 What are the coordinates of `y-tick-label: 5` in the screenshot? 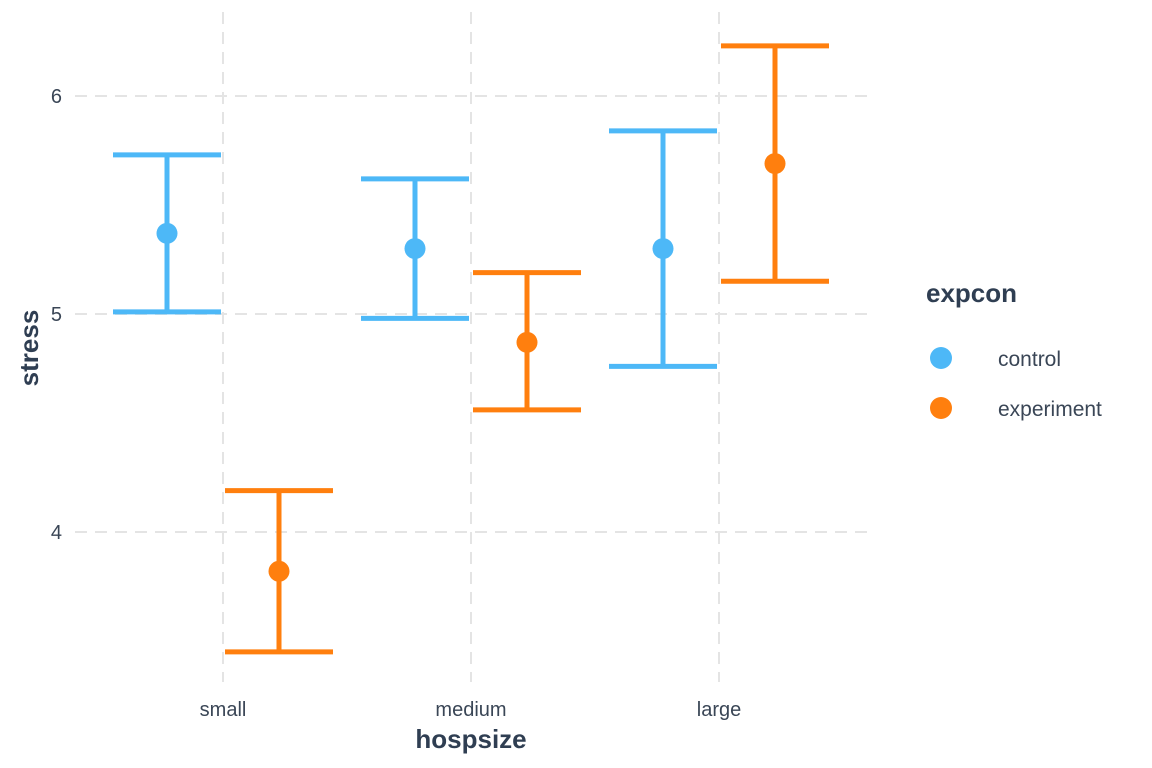 It's located at (56, 315).